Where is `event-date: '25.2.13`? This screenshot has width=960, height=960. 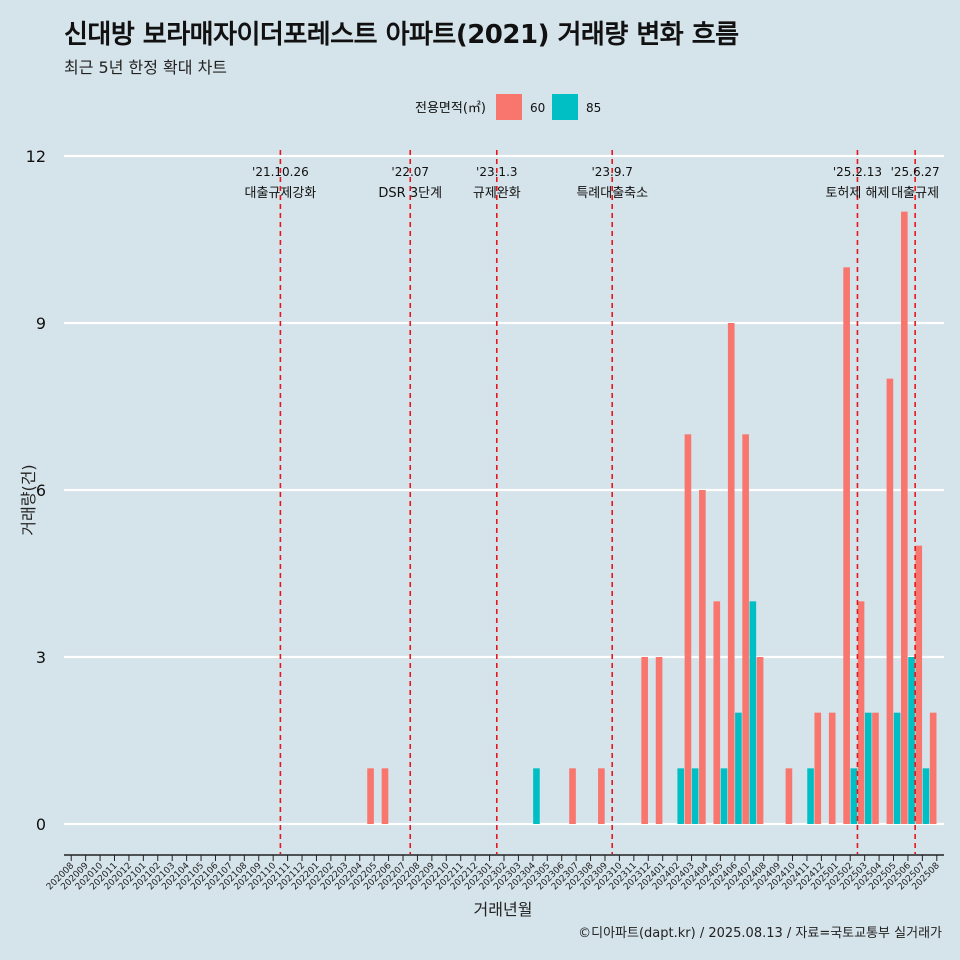 event-date: '25.2.13 is located at coordinates (857, 172).